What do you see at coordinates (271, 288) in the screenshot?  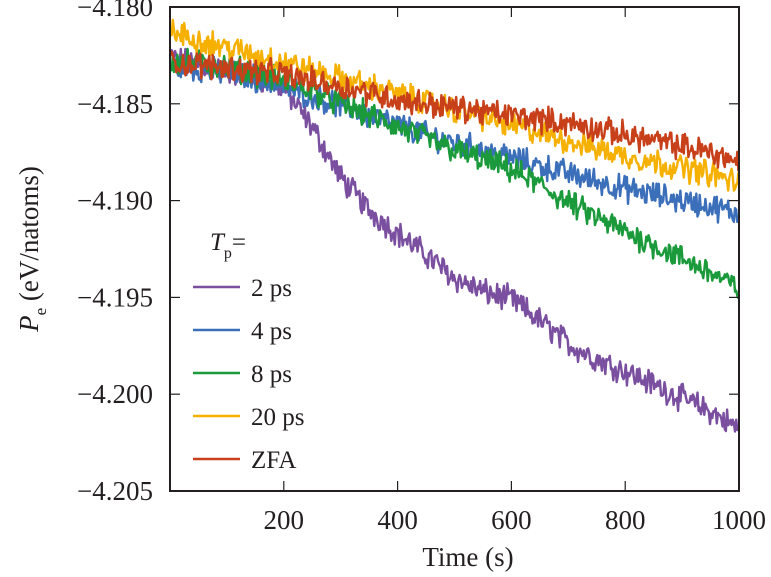 I see `legend-label: 2 ps` at bounding box center [271, 288].